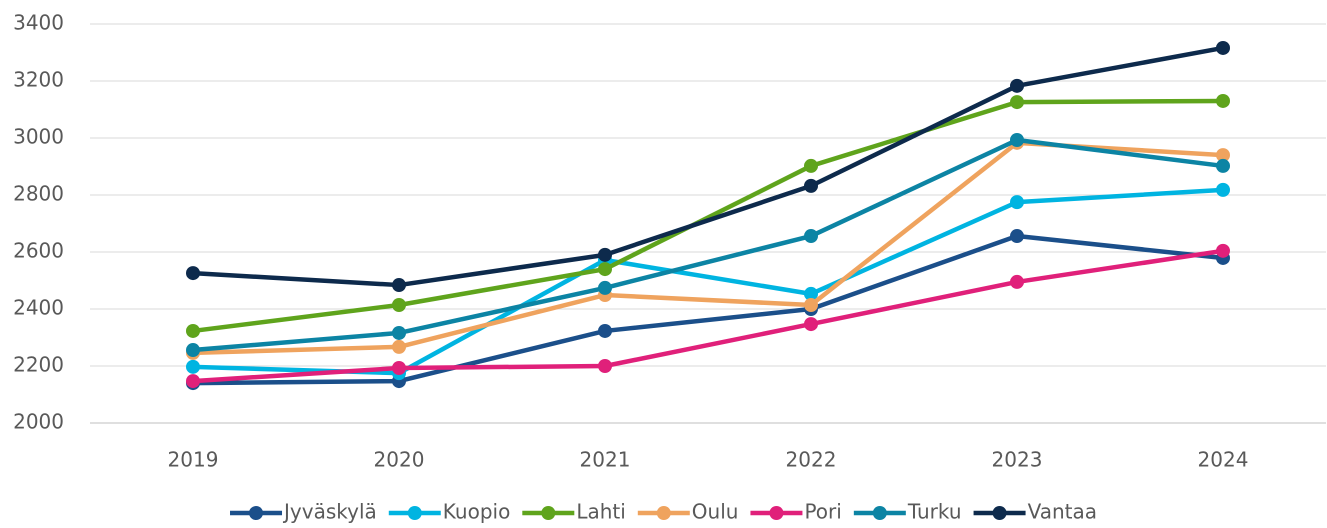 This screenshot has width=1327, height=528. What do you see at coordinates (38, 23) in the screenshot?
I see `y-tick-label: 3400` at bounding box center [38, 23].